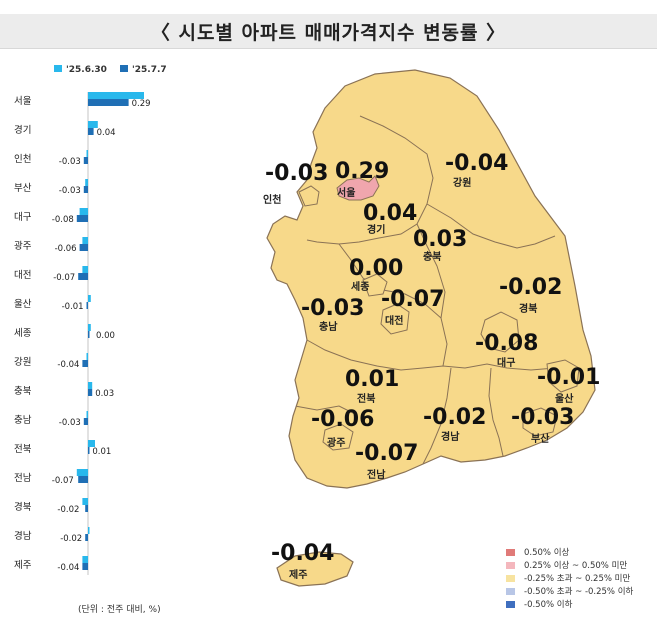  Describe the element at coordinates (375, 285) in the screenshot. I see `sejong-shape` at that location.